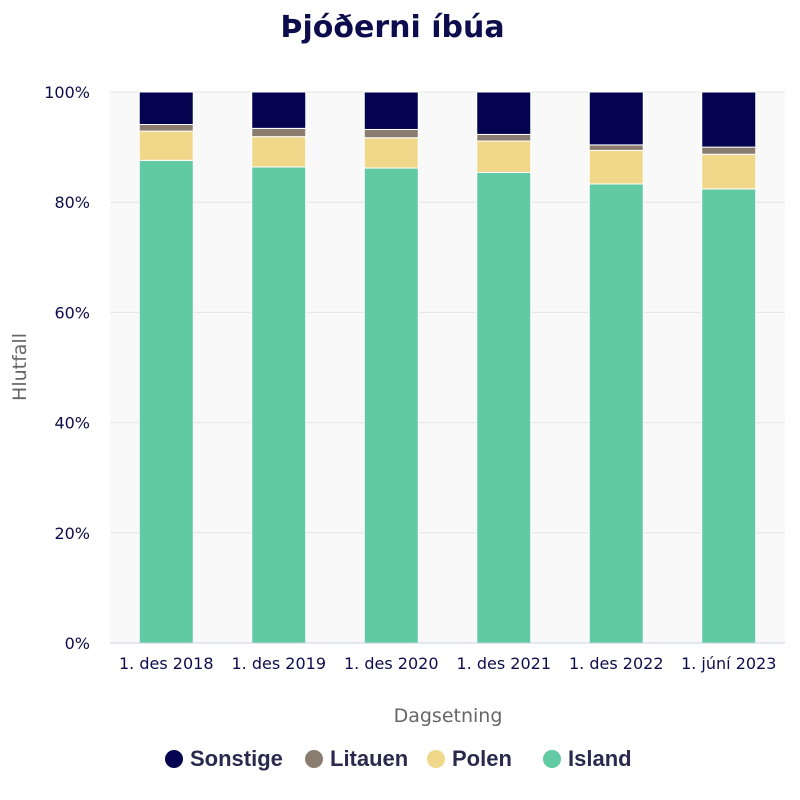 This screenshot has height=800, width=800. I want to click on legend-item-litauen: Litauen, so click(356, 759).